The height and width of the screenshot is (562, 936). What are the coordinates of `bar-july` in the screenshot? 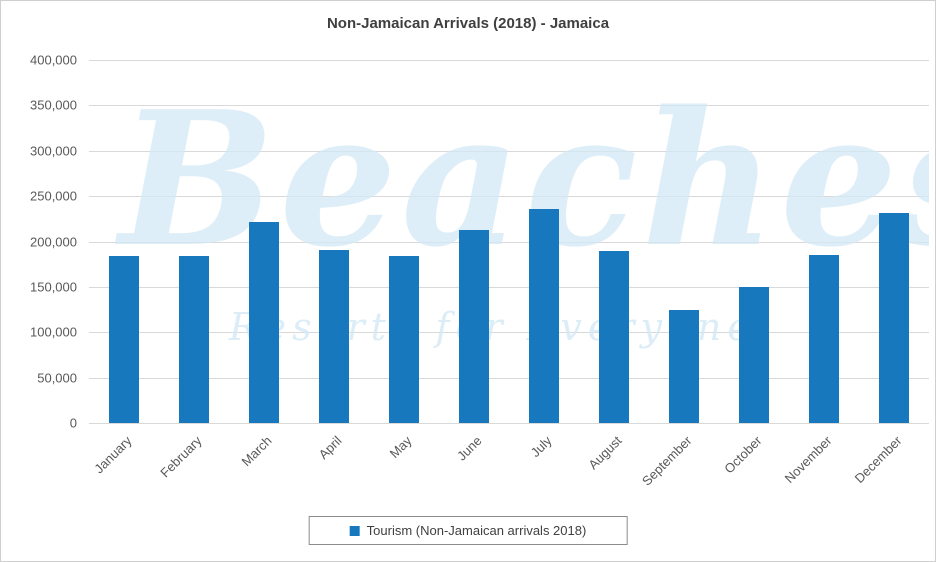 It's located at (544, 315).